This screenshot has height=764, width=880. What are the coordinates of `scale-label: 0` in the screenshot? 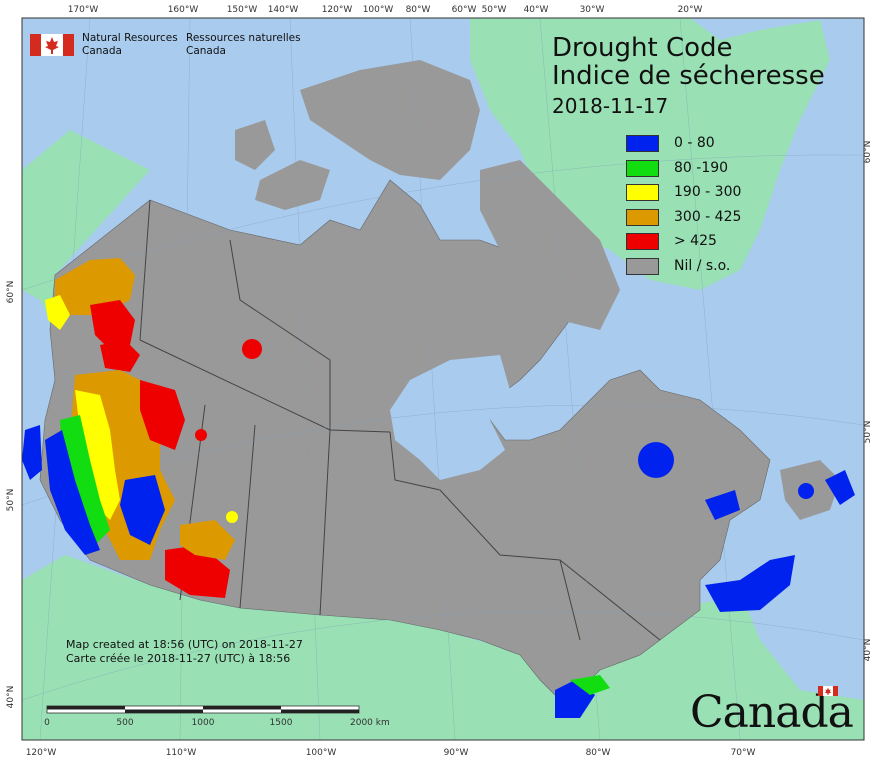 It's located at (47, 723).